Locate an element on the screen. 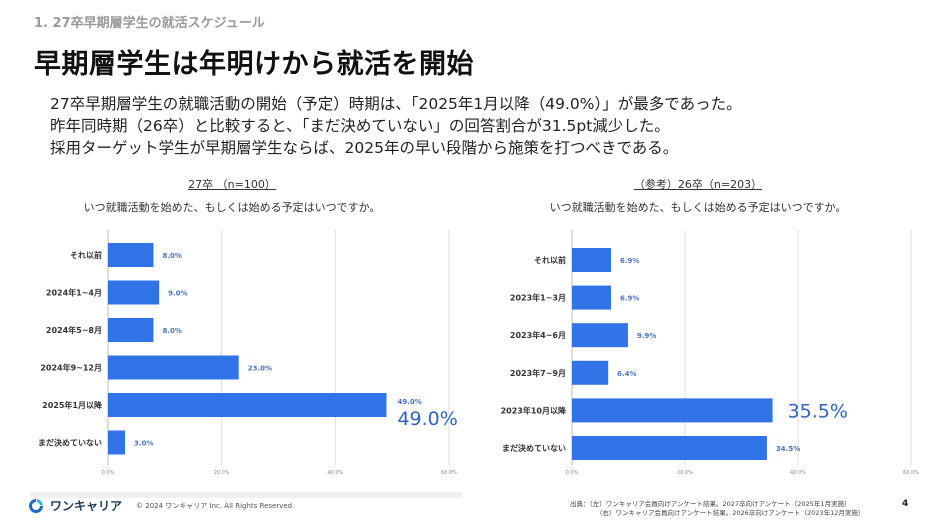  right-chart-title: （参考）26卒（n=203） is located at coordinates (698, 184).